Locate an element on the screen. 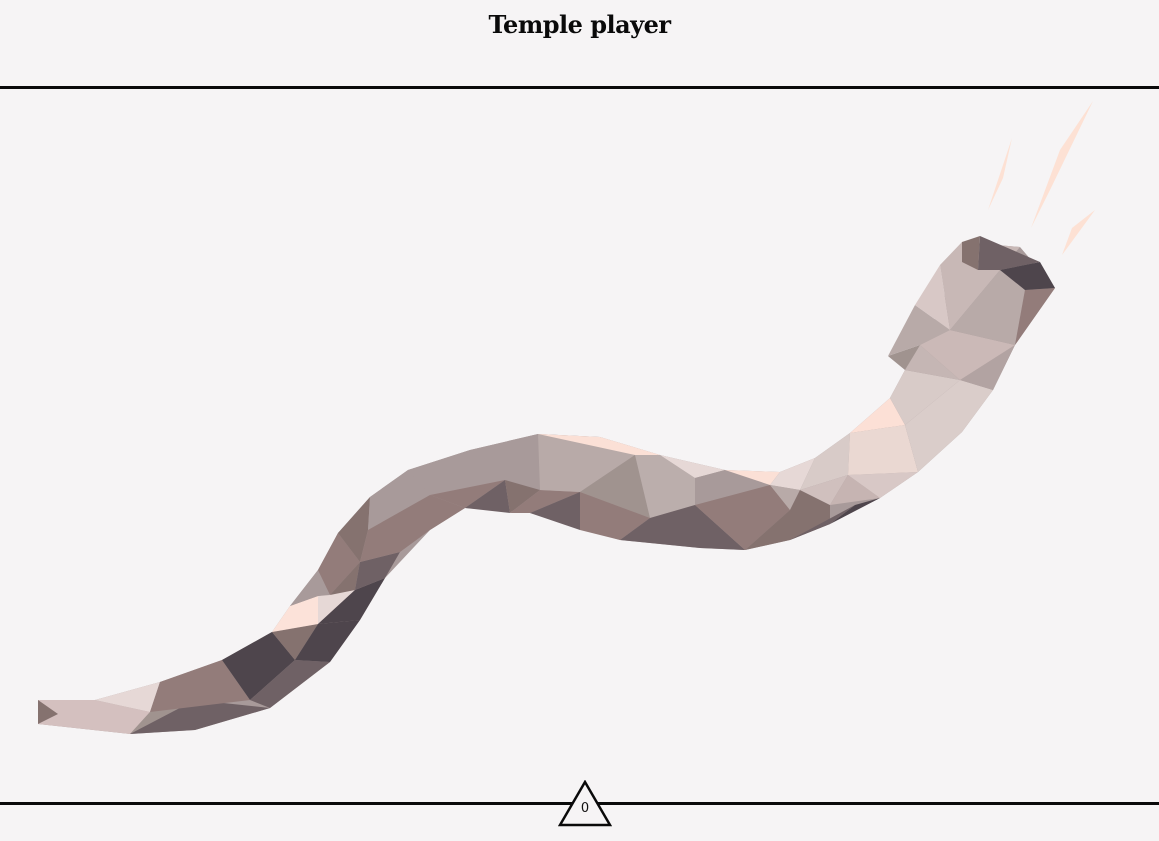 The image size is (1159, 841). triangle-icon is located at coordinates (585, 803).